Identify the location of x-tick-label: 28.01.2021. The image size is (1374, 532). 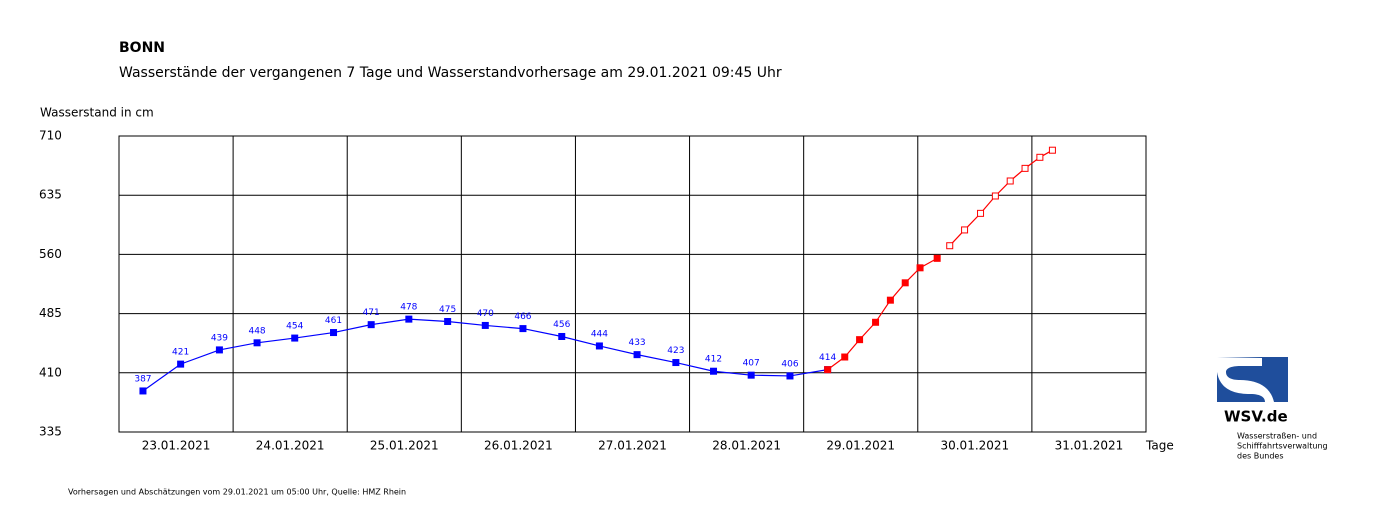
(746, 446).